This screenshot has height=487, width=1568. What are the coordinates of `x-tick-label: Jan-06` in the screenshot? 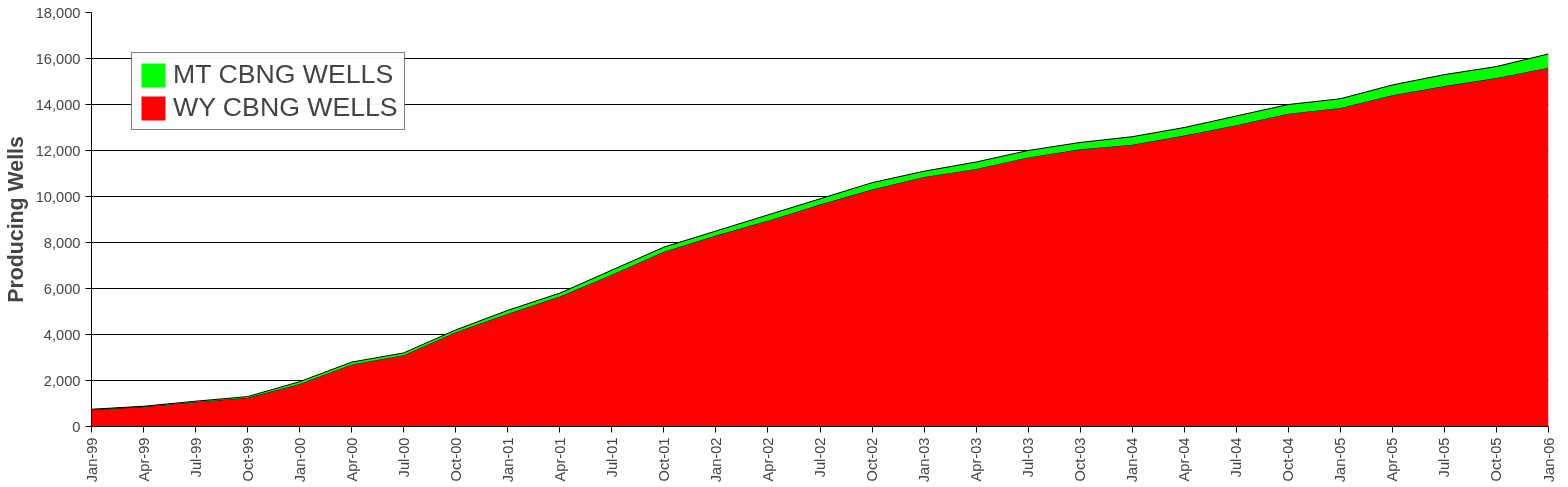 It's located at (1548, 460).